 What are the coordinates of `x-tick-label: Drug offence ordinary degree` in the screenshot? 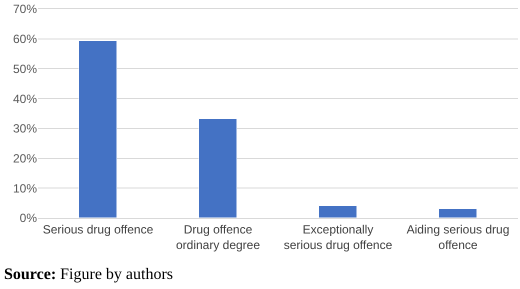 It's located at (218, 237).